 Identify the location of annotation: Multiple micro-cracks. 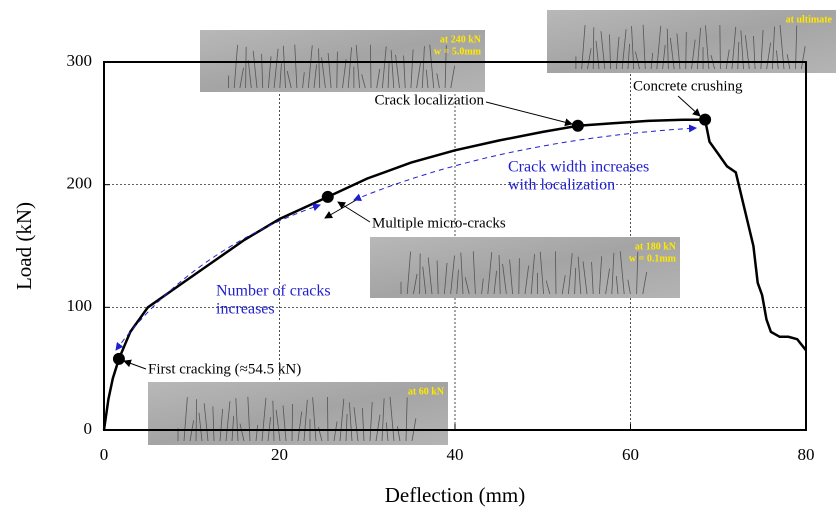
(439, 223).